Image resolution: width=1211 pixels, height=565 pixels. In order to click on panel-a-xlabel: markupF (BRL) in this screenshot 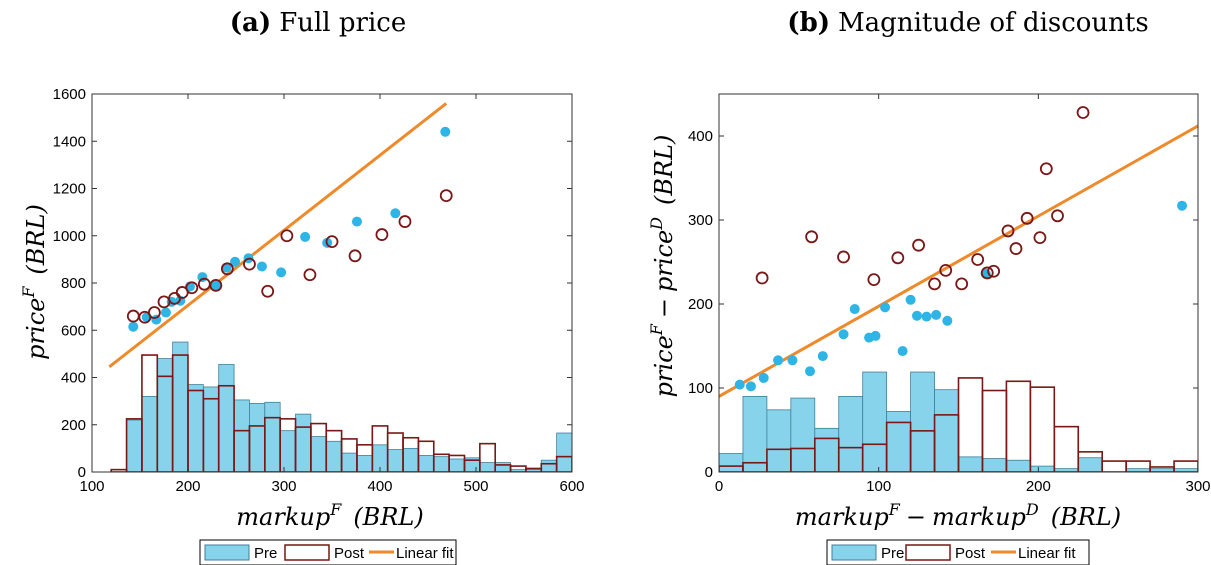, I will do `click(329, 515)`.